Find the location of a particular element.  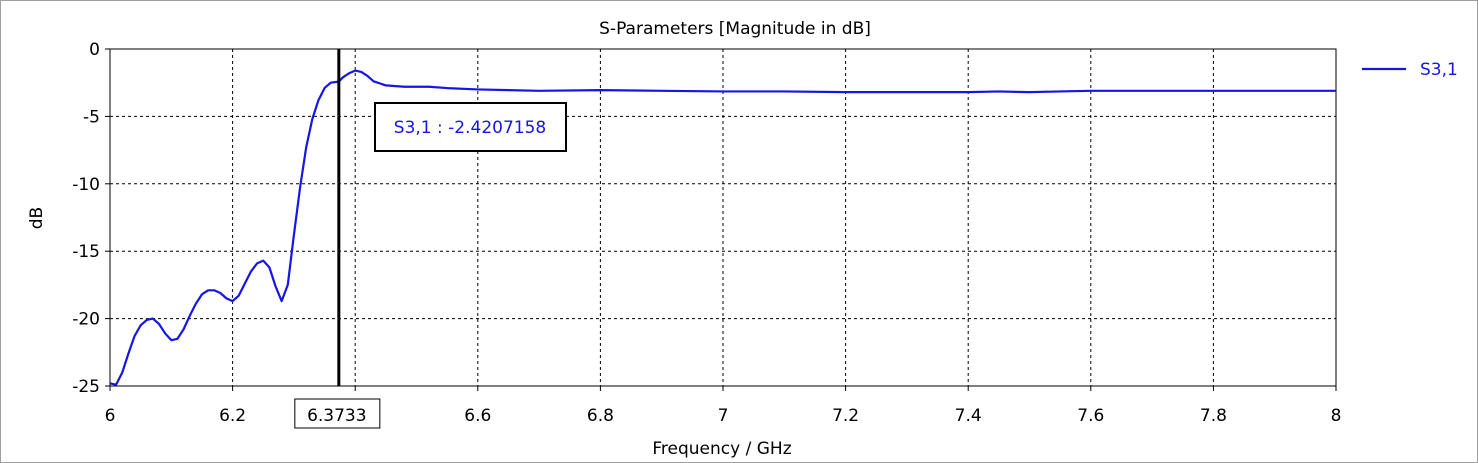

marker-readout: S3,1 : -2.4207158 is located at coordinates (470, 128).